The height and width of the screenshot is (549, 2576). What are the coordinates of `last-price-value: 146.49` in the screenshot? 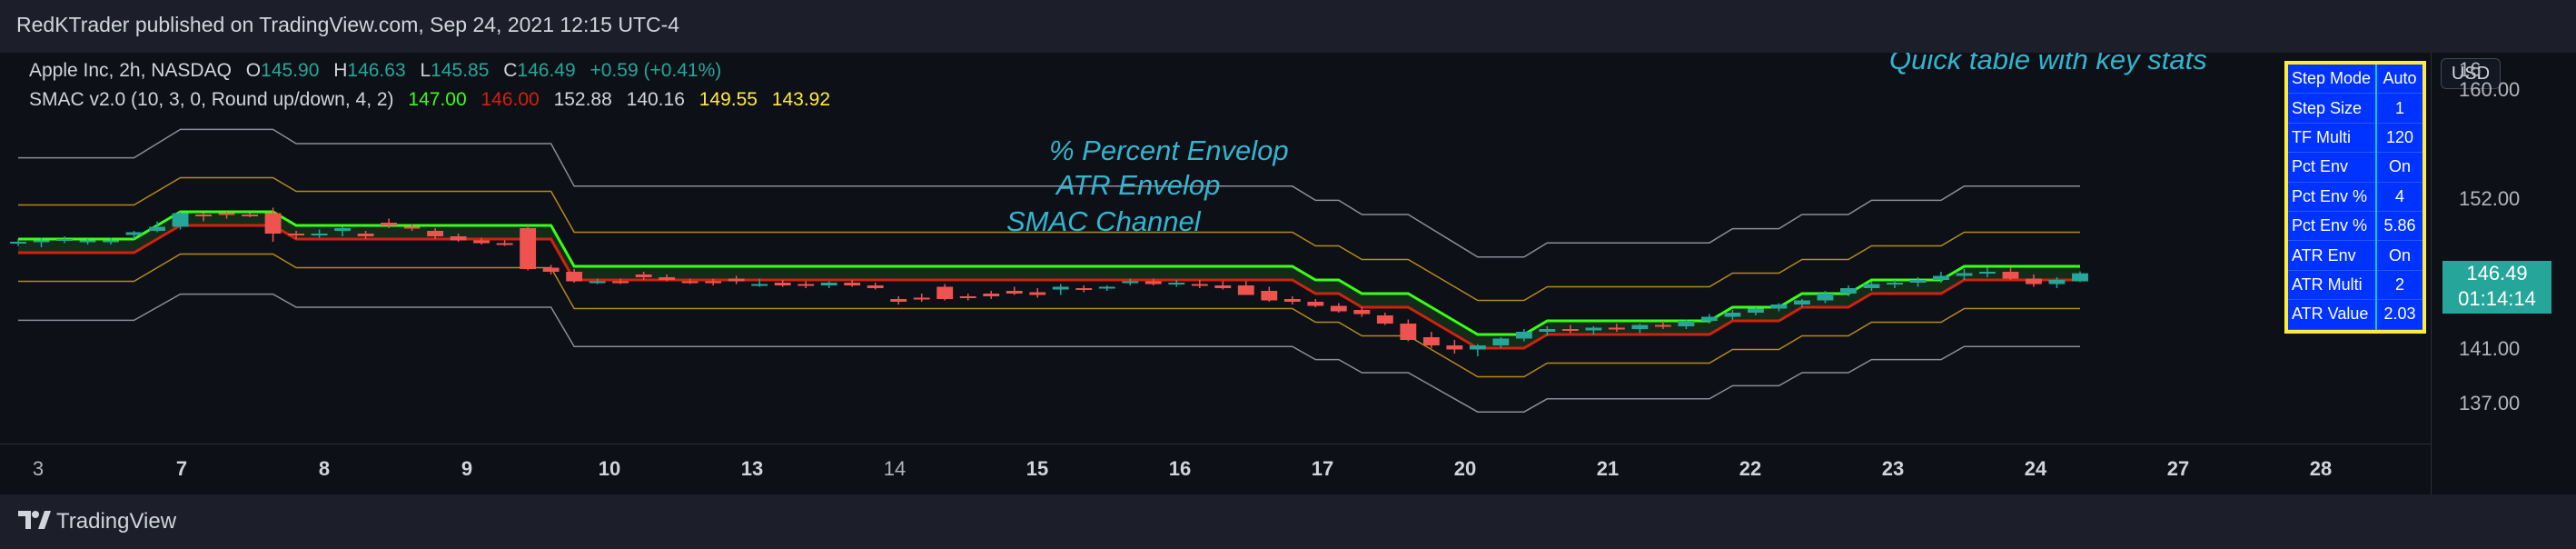 It's located at (2497, 272).